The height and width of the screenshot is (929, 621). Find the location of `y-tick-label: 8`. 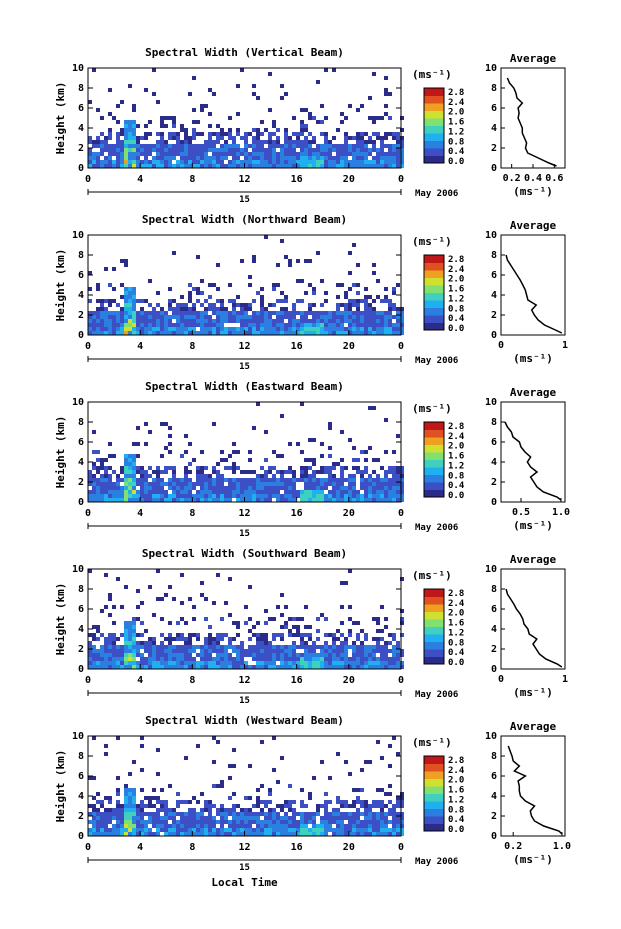

y-tick-label: 8 is located at coordinates (81, 756).